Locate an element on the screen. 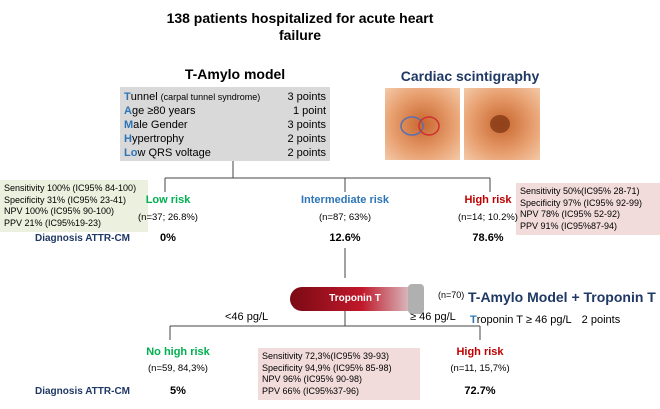  points: 1 point is located at coordinates (309, 111).